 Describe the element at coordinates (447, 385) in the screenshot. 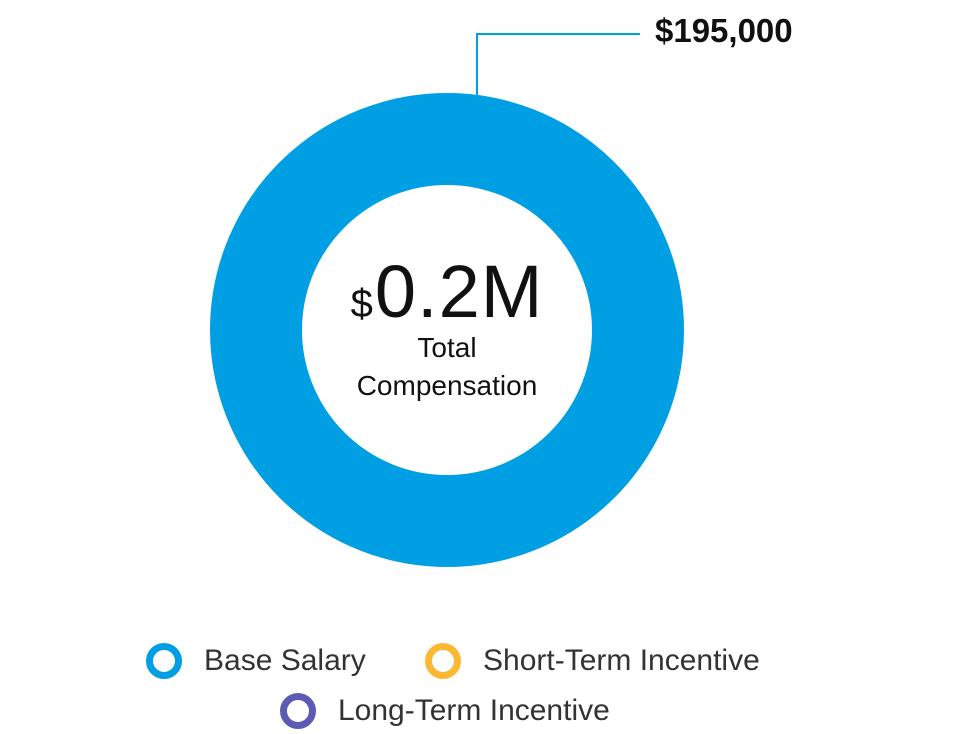

I see `total-compensation-label-line2: Compensation` at that location.